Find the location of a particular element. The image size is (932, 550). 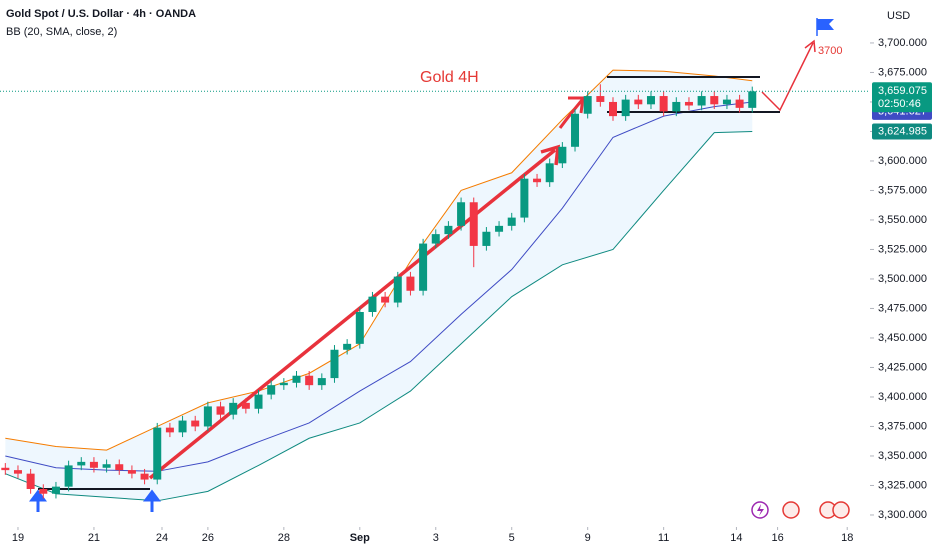

x-tick-label: 16 is located at coordinates (777, 538).